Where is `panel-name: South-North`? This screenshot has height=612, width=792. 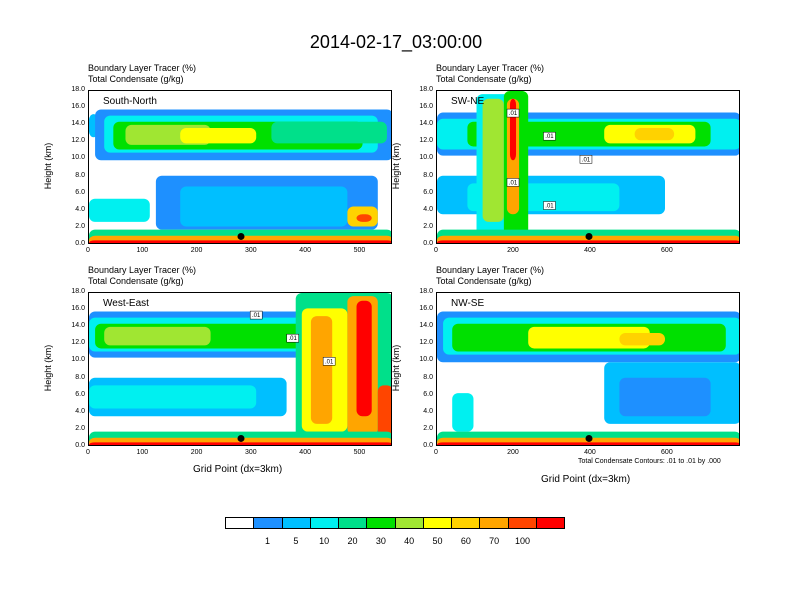
panel-name: South-North is located at coordinates (130, 101).